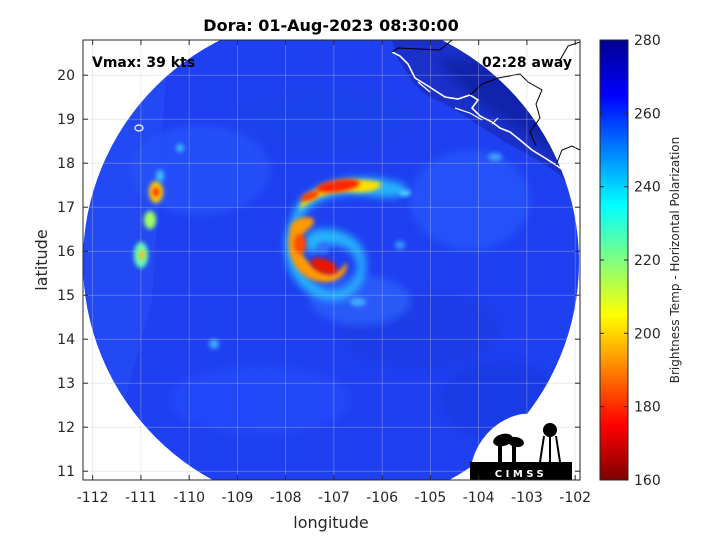 This screenshot has width=720, height=540. Describe the element at coordinates (238, 498) in the screenshot. I see `x-tick-label: -109` at that location.